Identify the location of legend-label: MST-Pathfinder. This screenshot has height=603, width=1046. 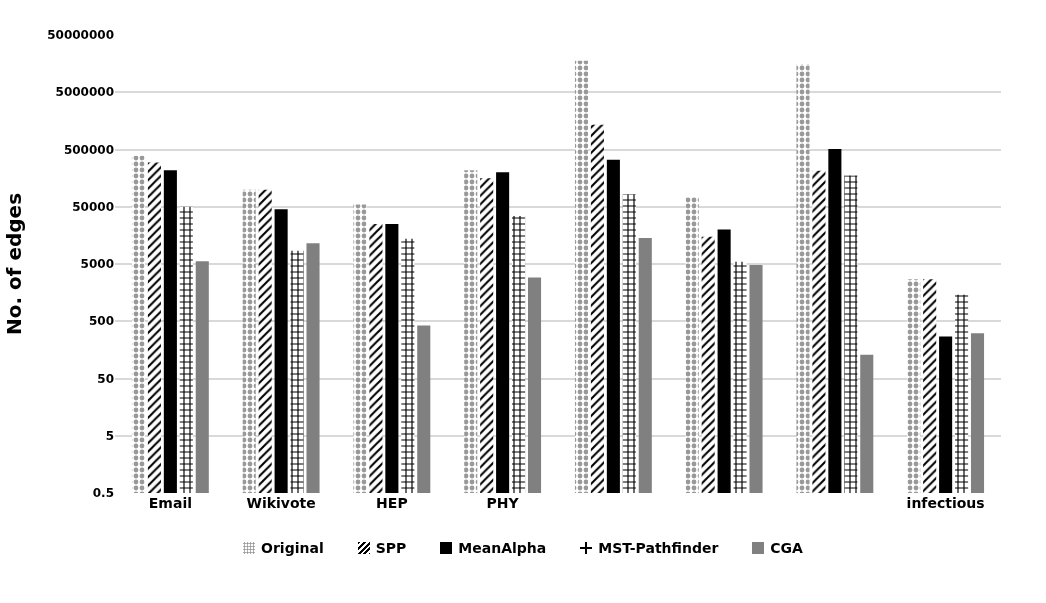
(658, 548).